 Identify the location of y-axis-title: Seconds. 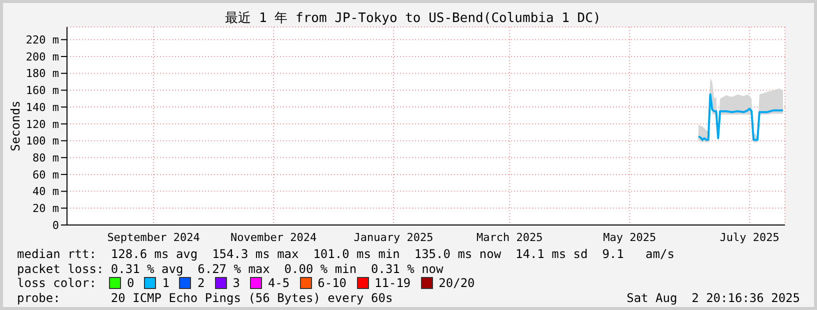
(15, 126).